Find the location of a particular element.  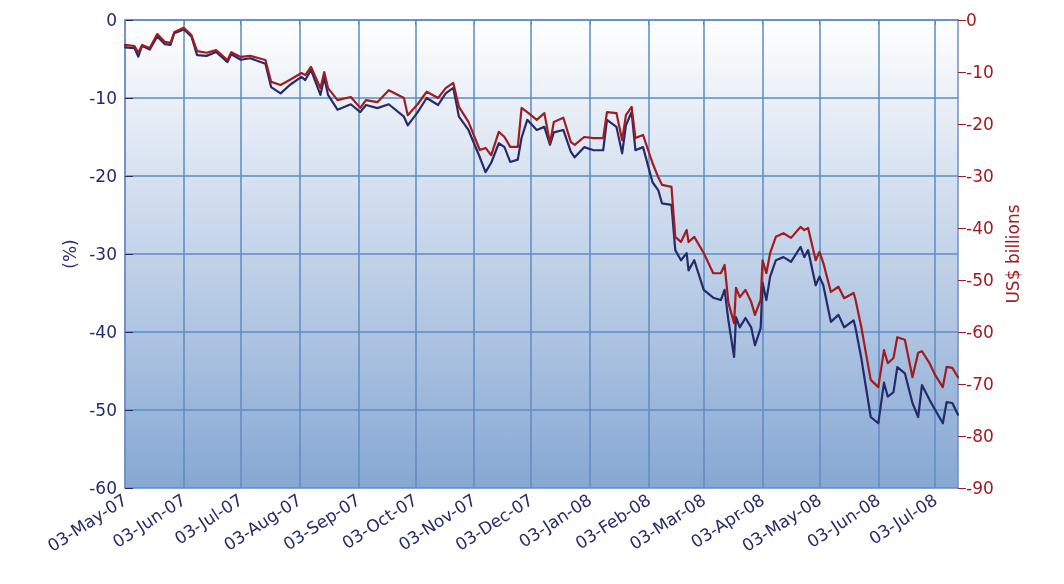

y2-tick-label: -50 is located at coordinates (980, 280).